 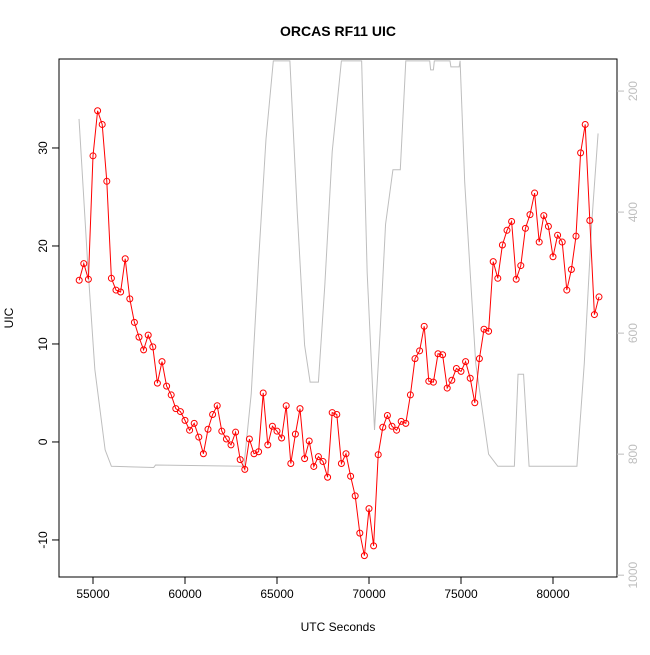 I want to click on y2-tick-label: 1000, so click(x=633, y=575).